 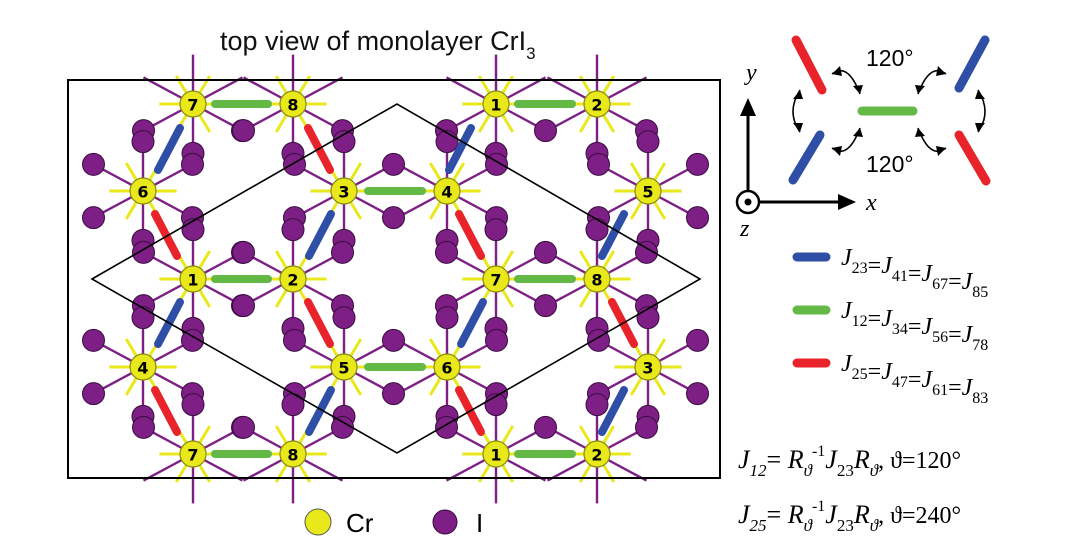 I want to click on y-axis-label: y, so click(x=750, y=73).